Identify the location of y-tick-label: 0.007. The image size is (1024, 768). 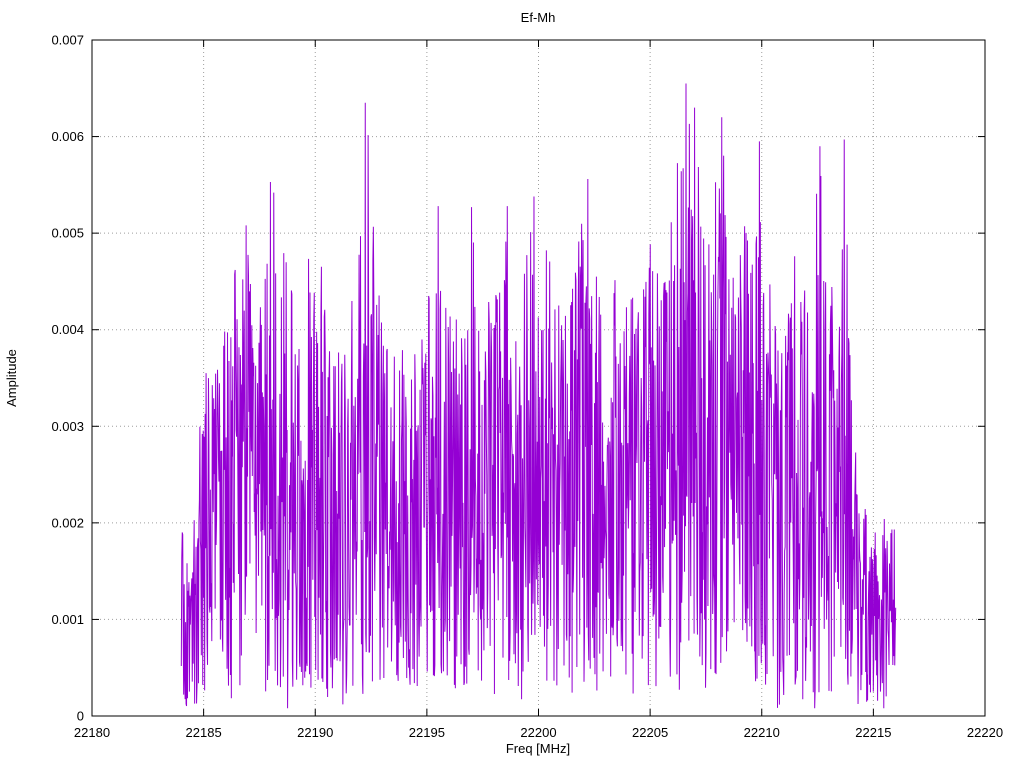
(67, 40).